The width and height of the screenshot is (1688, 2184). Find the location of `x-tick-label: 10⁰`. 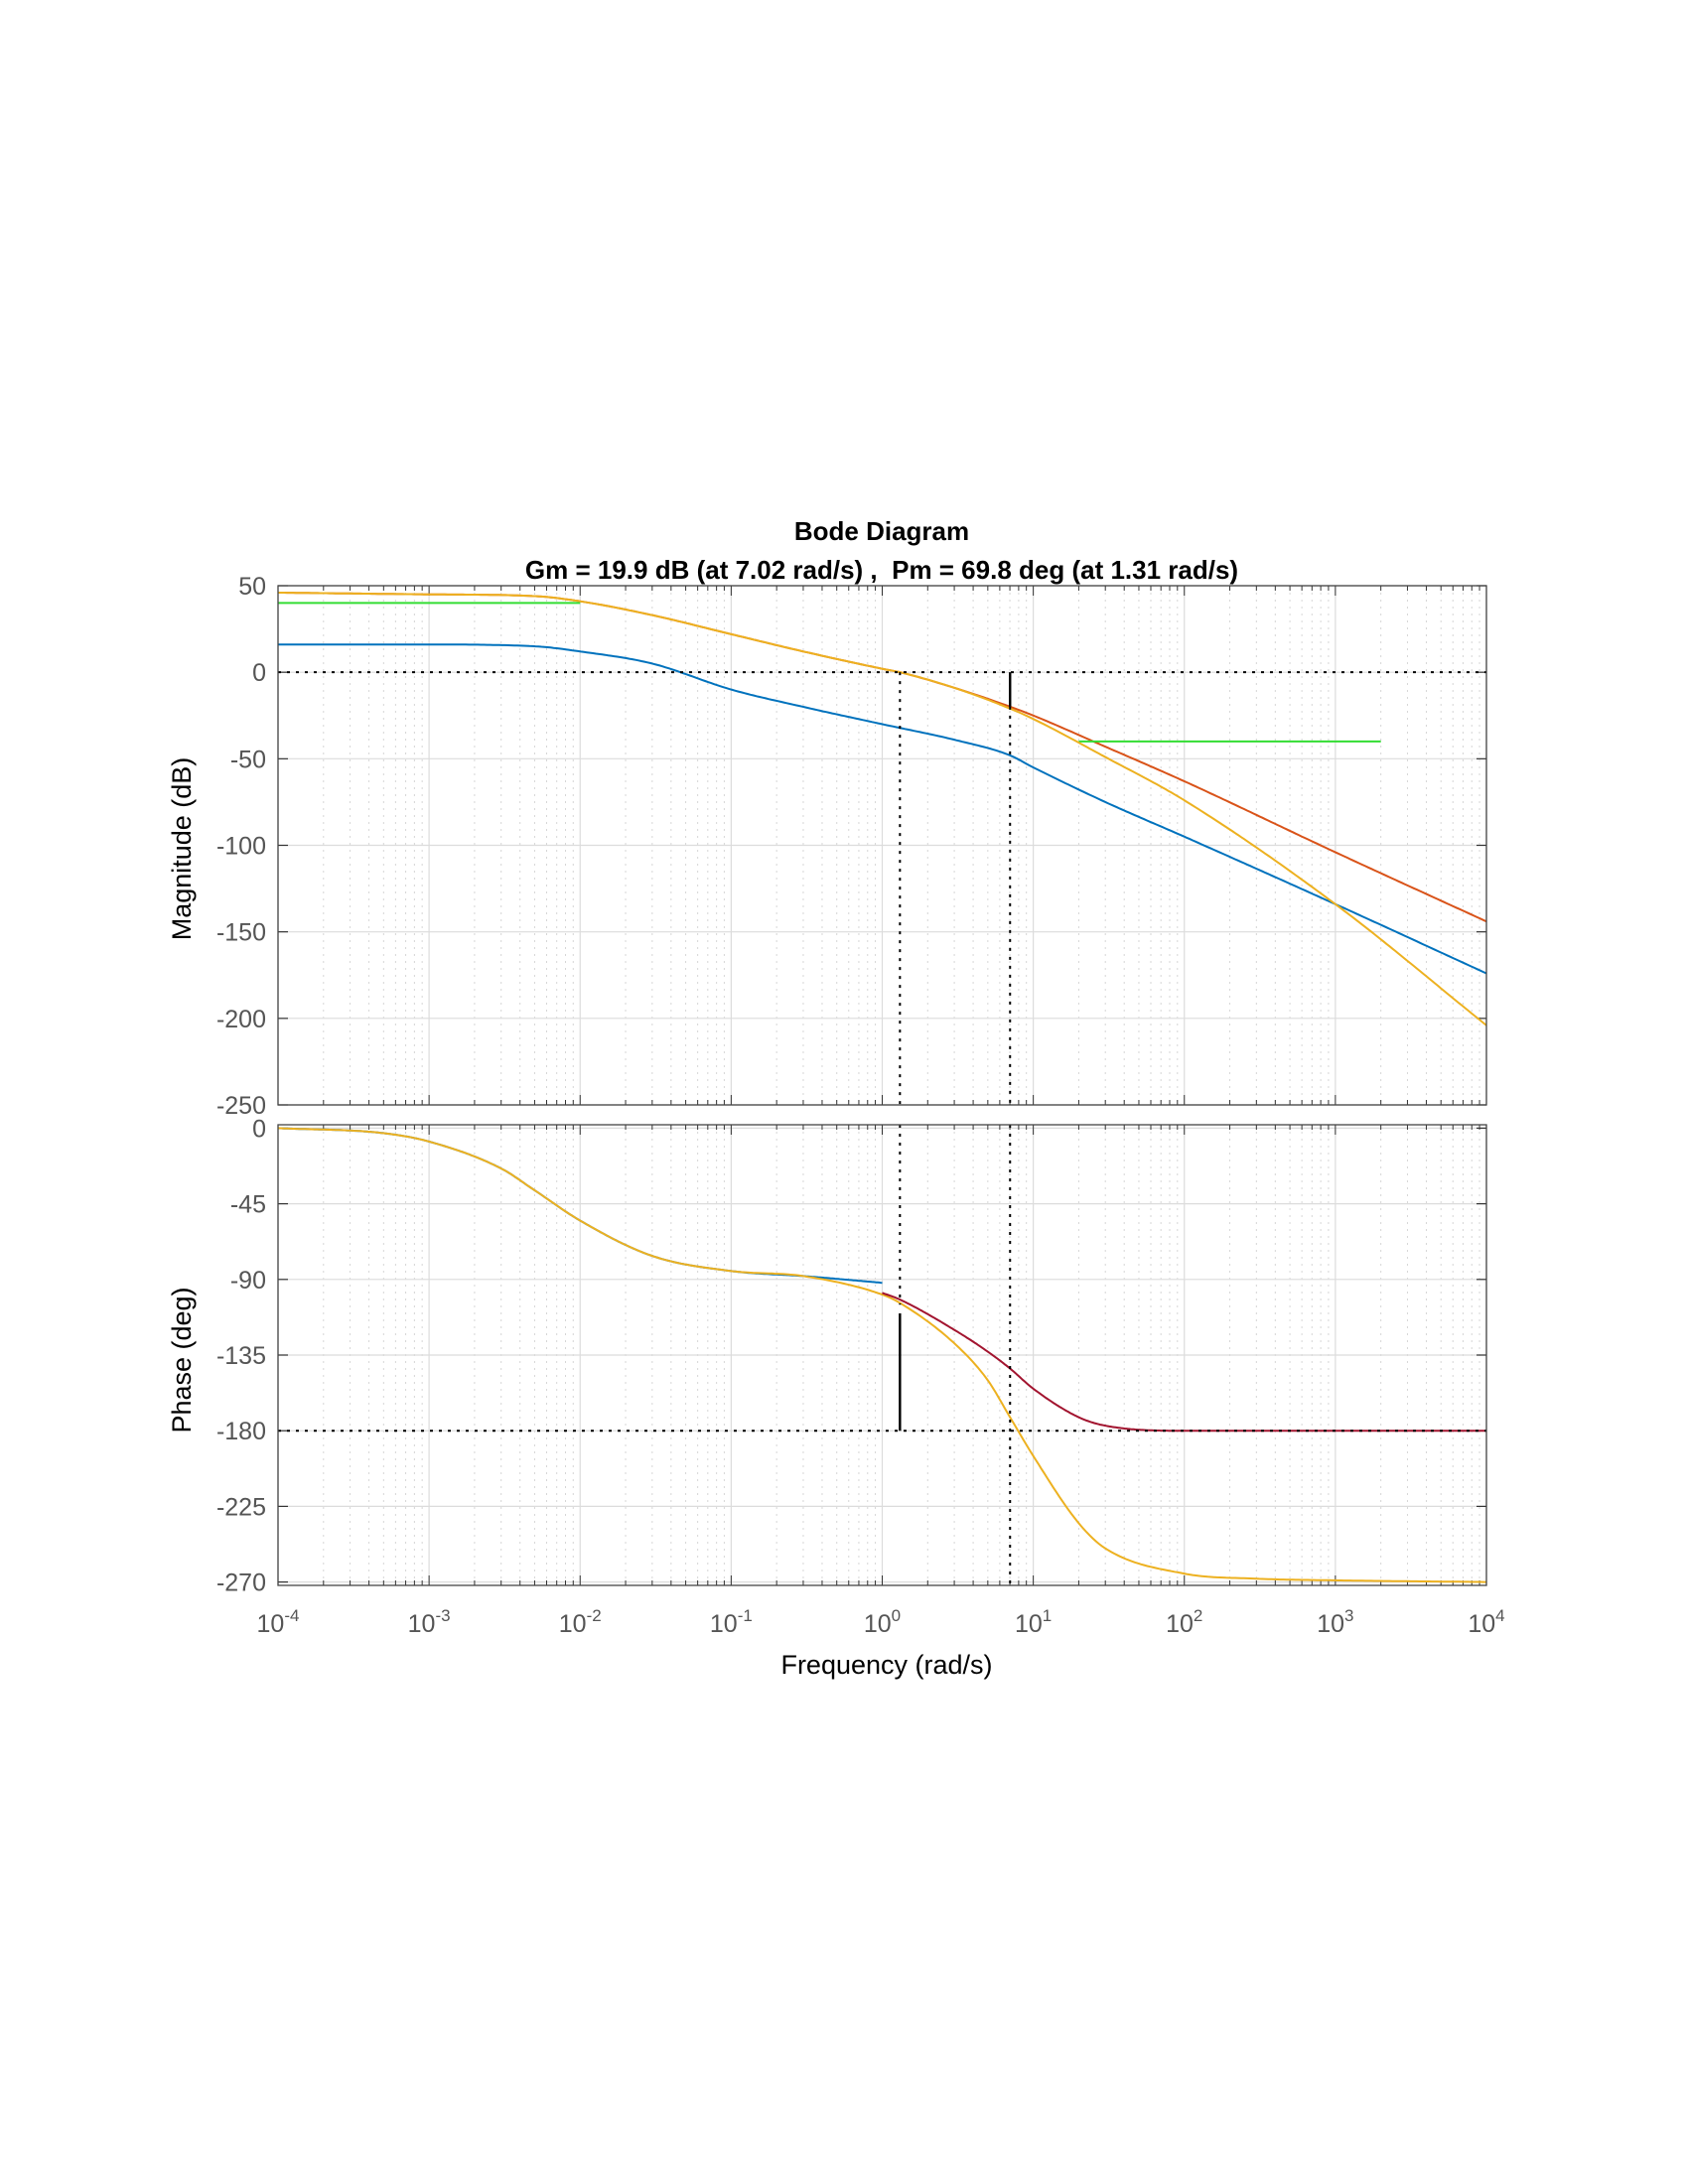

x-tick-label: 10⁰ is located at coordinates (882, 1622).